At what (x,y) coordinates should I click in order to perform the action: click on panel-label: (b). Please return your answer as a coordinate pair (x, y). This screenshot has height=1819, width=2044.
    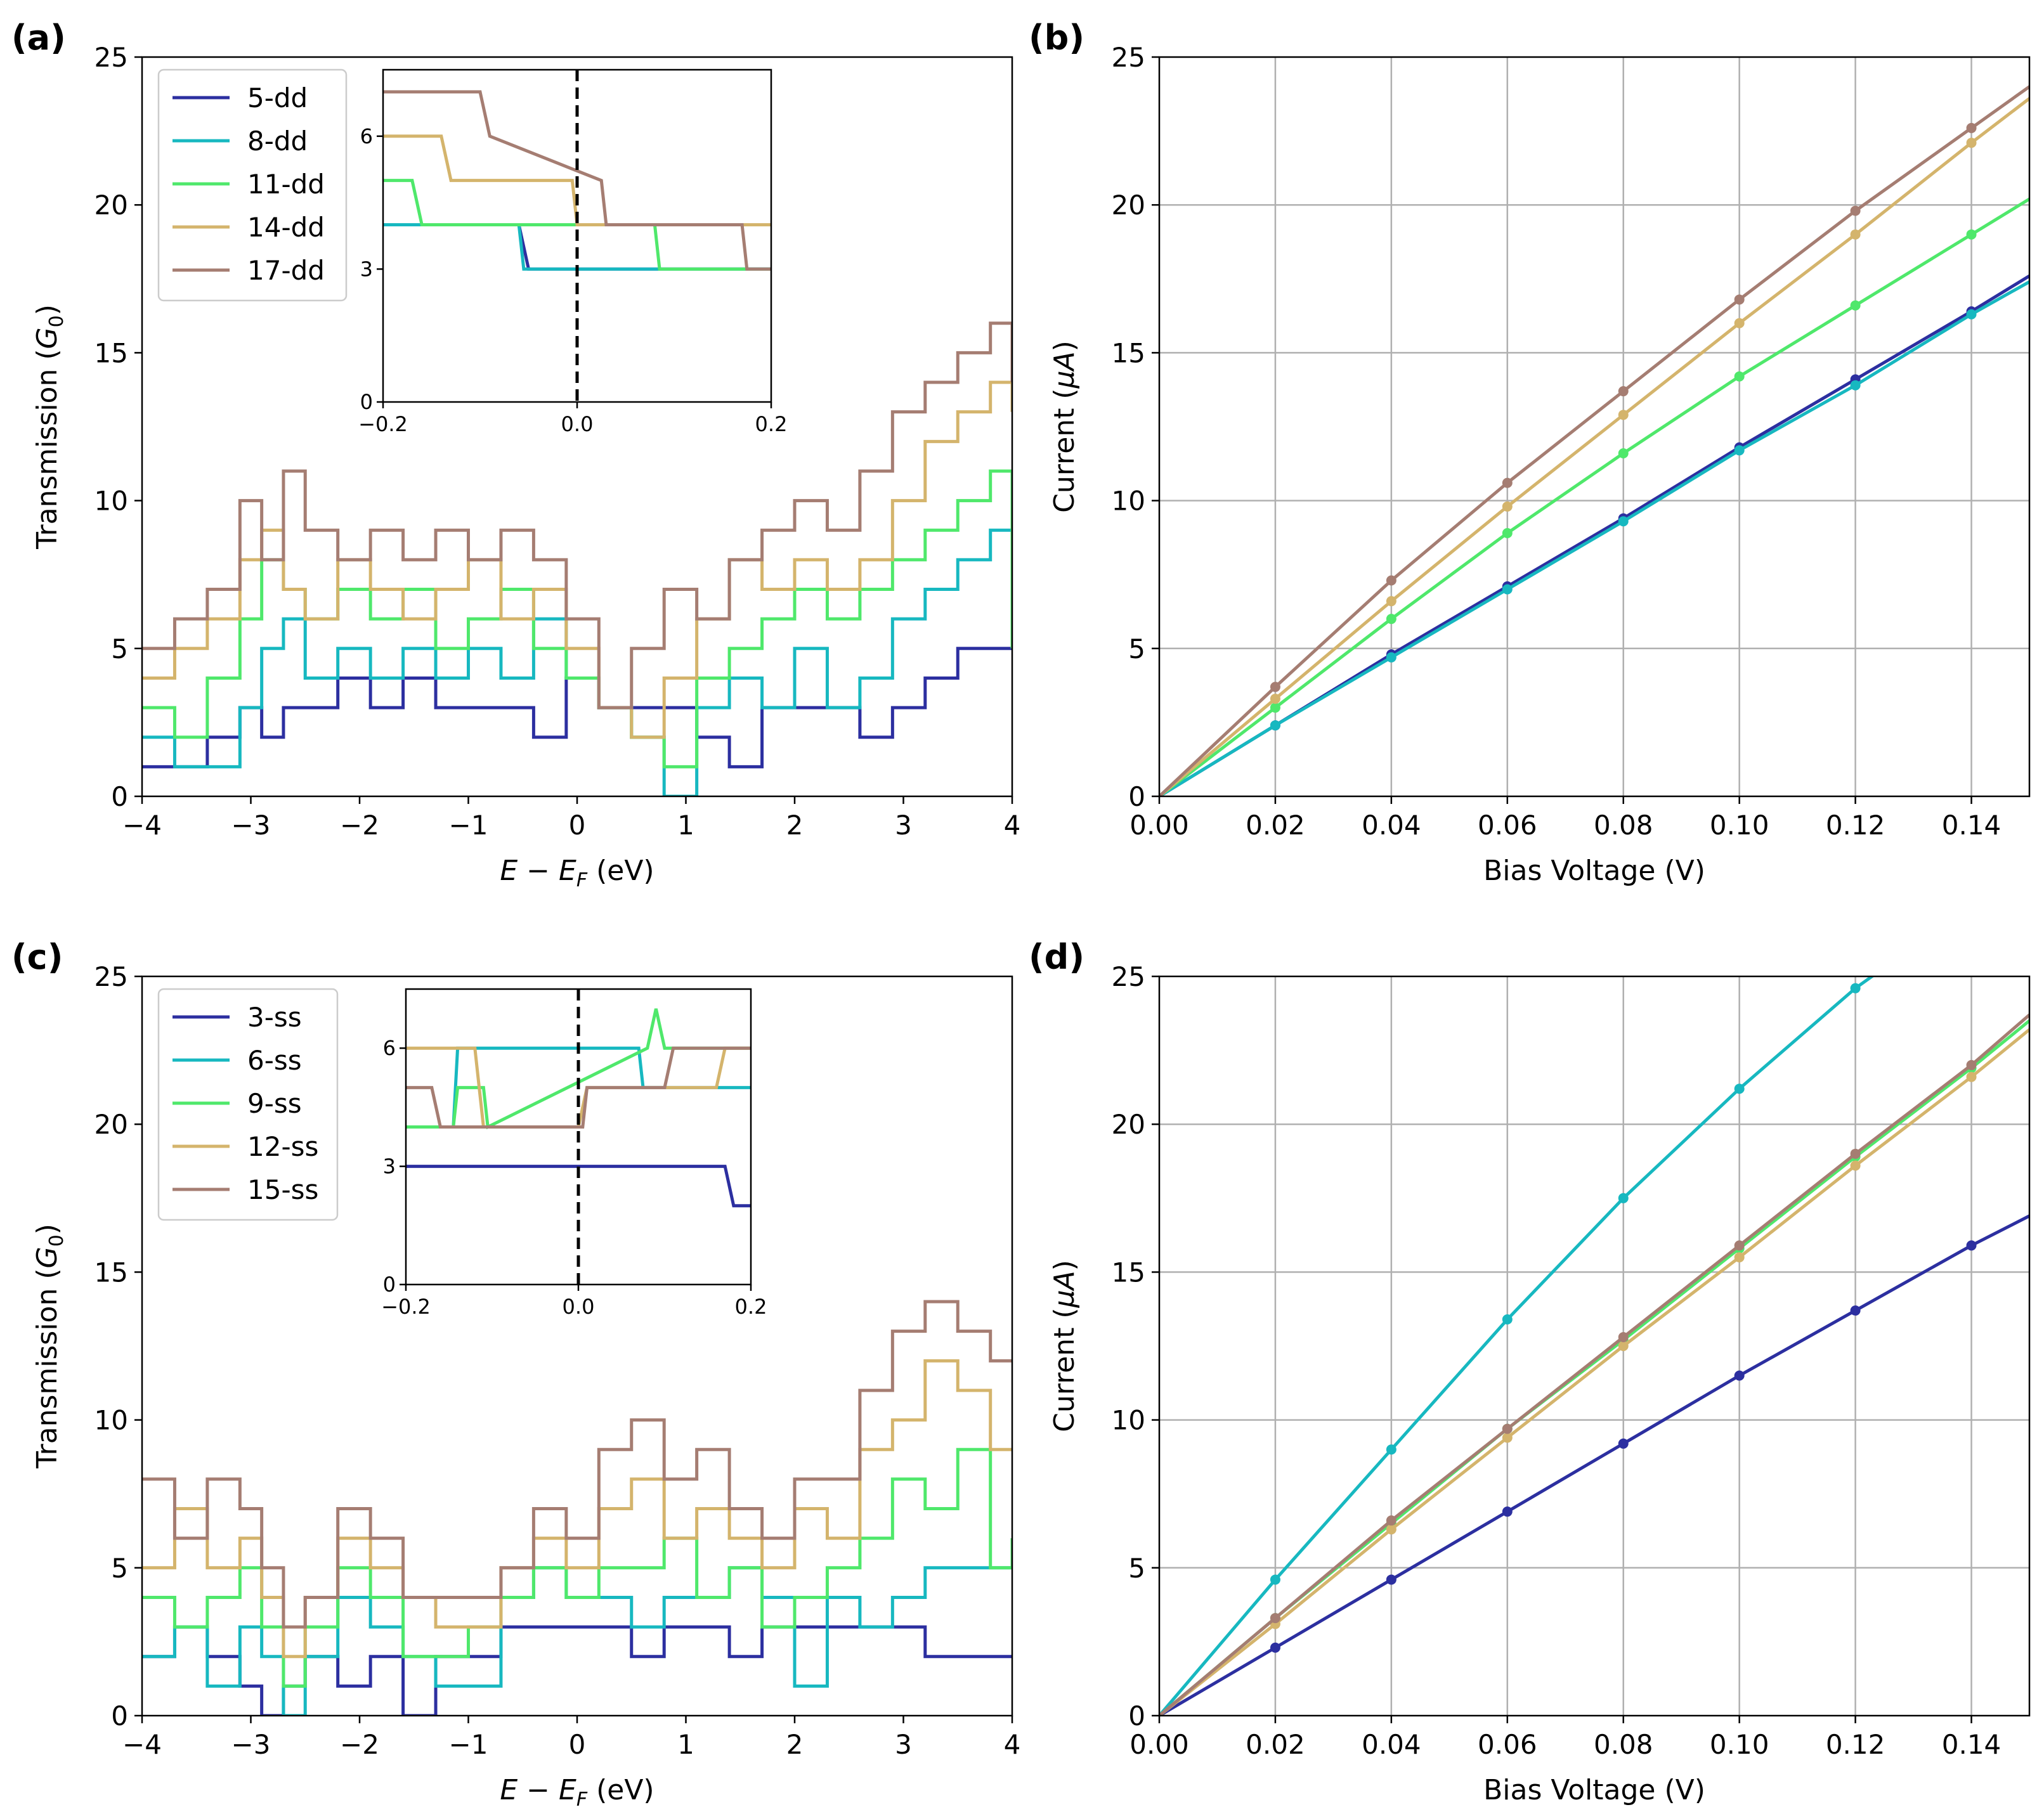
    Looking at the image, I should click on (1056, 38).